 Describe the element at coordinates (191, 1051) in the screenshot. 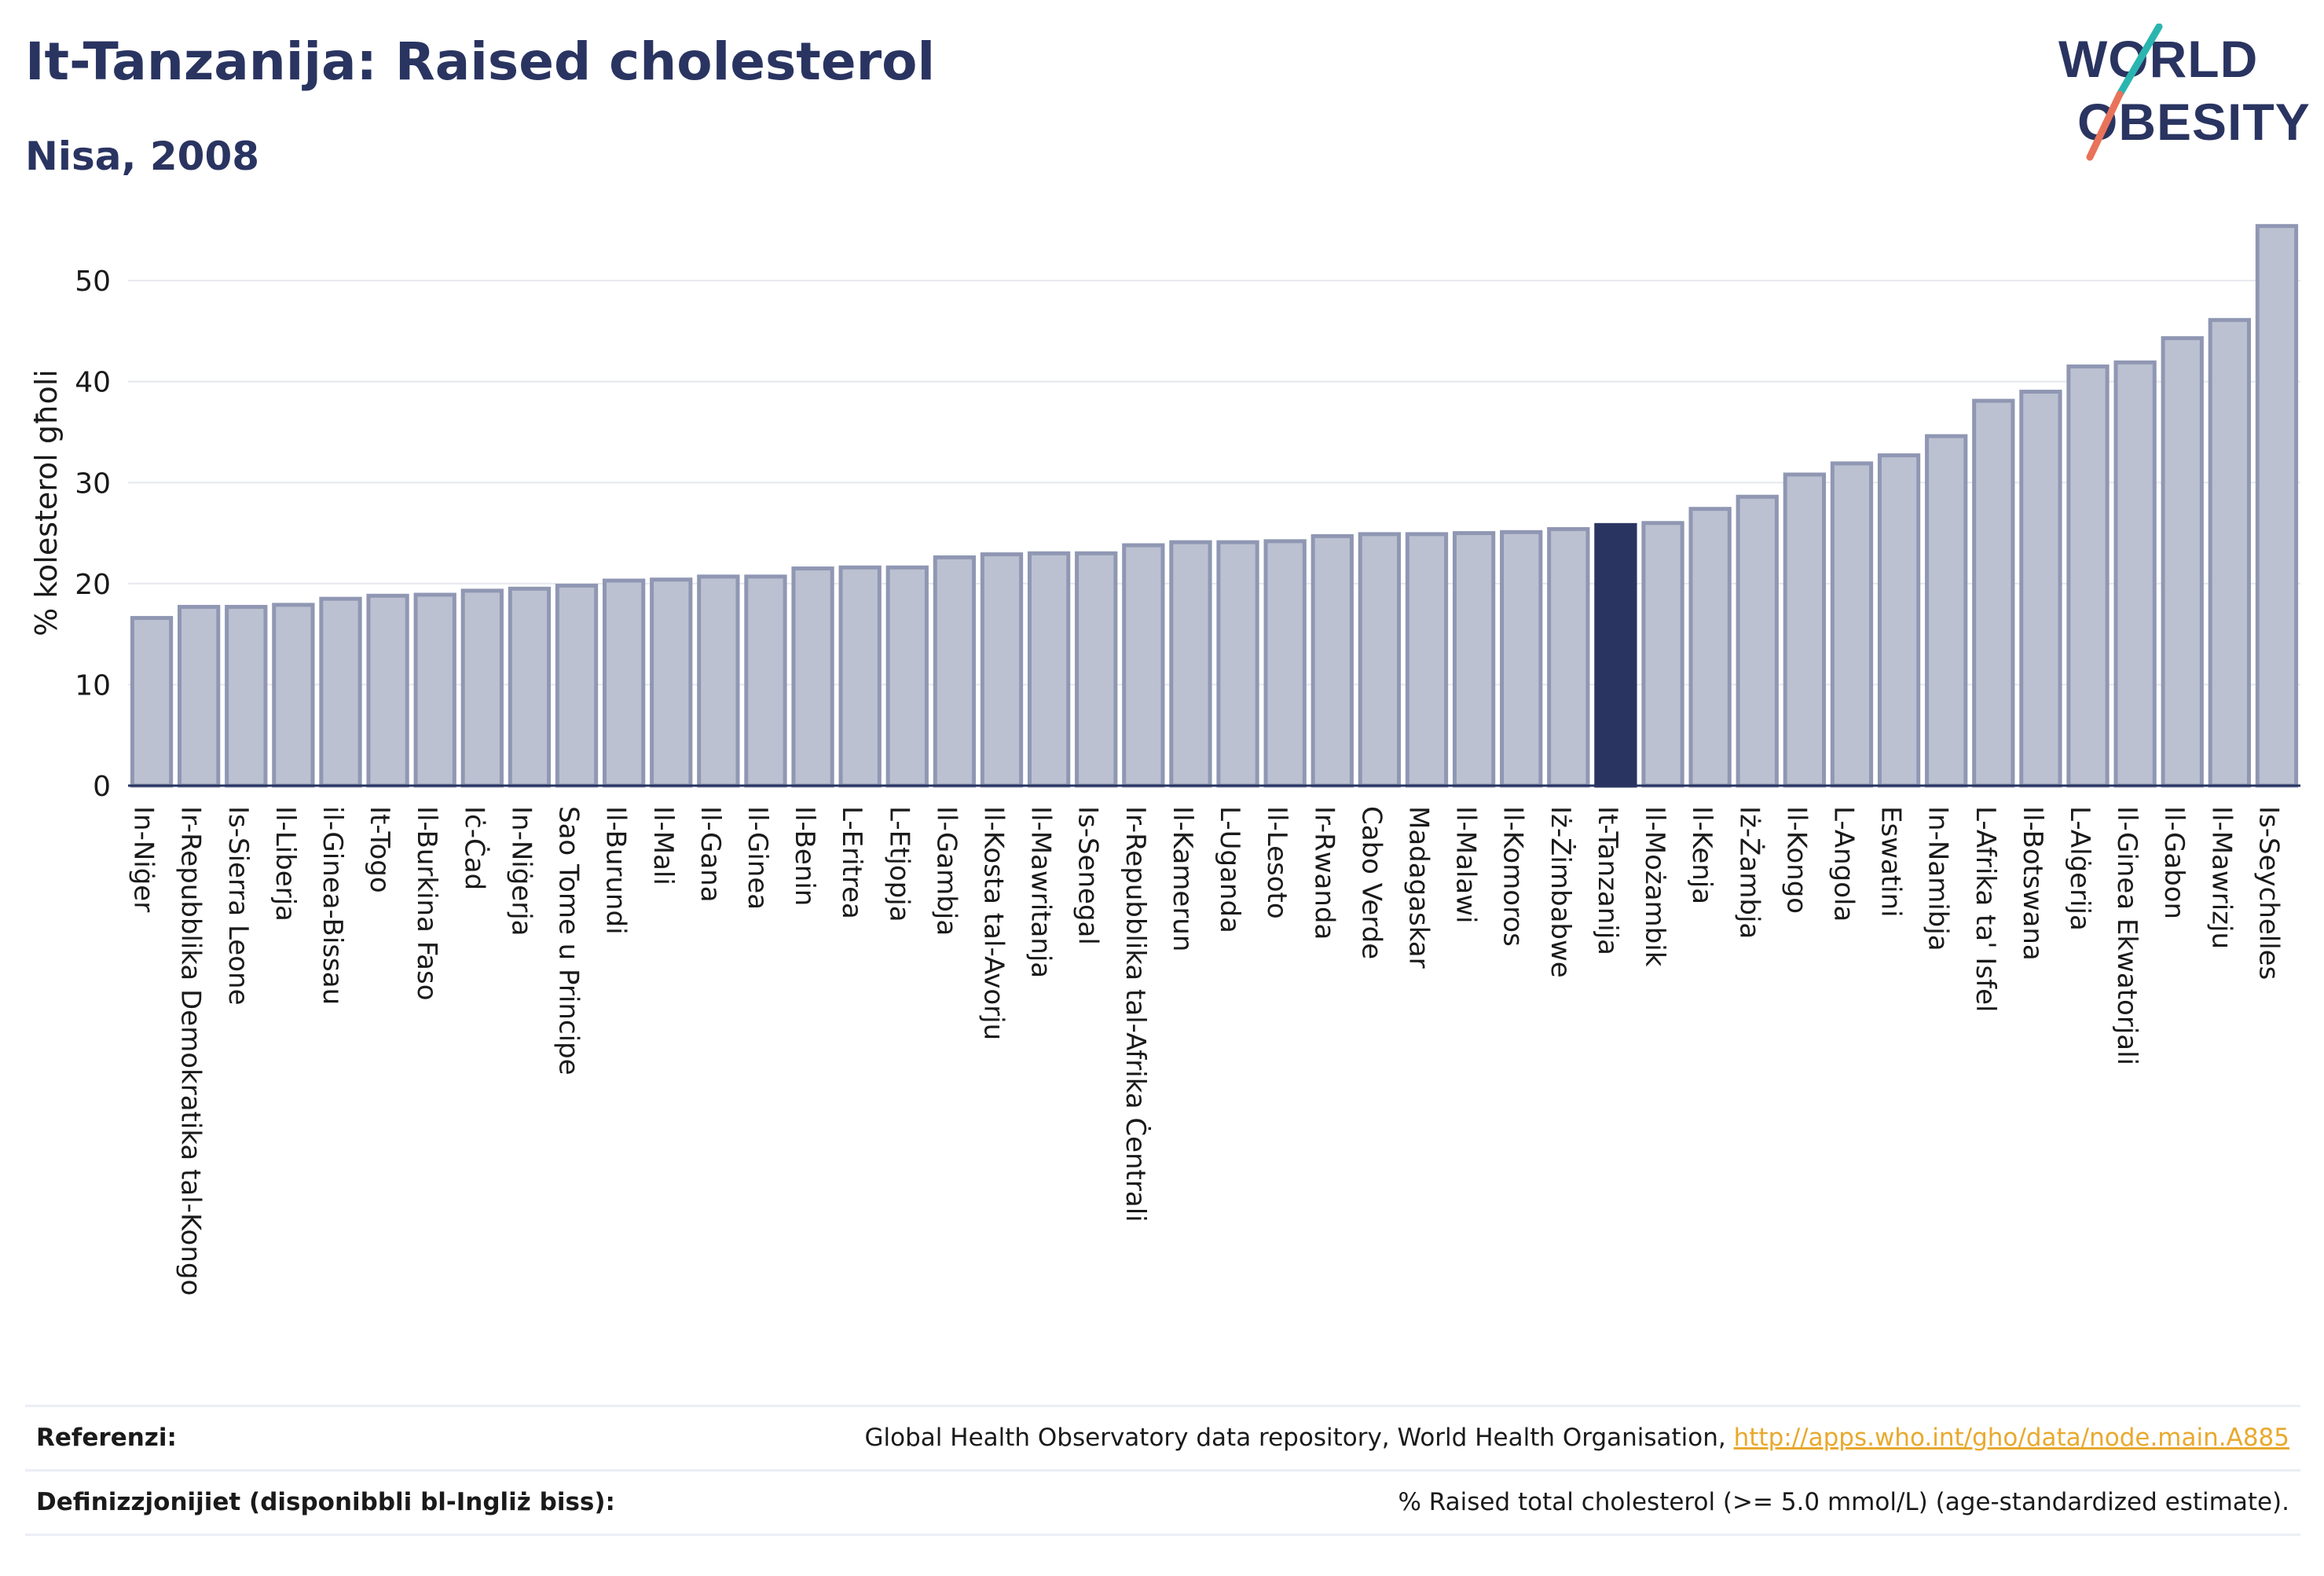

I see `x-tick-label: Ir-Repubblika Demokratika tal-Kongo` at that location.